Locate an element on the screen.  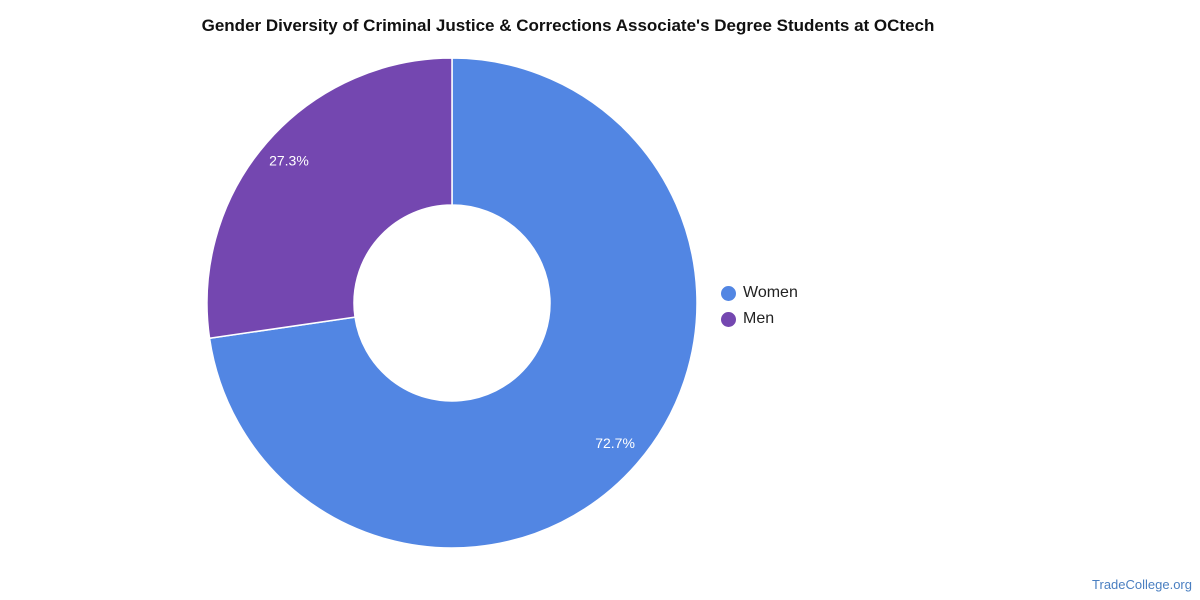
legend-item-women: Women is located at coordinates (759, 293).